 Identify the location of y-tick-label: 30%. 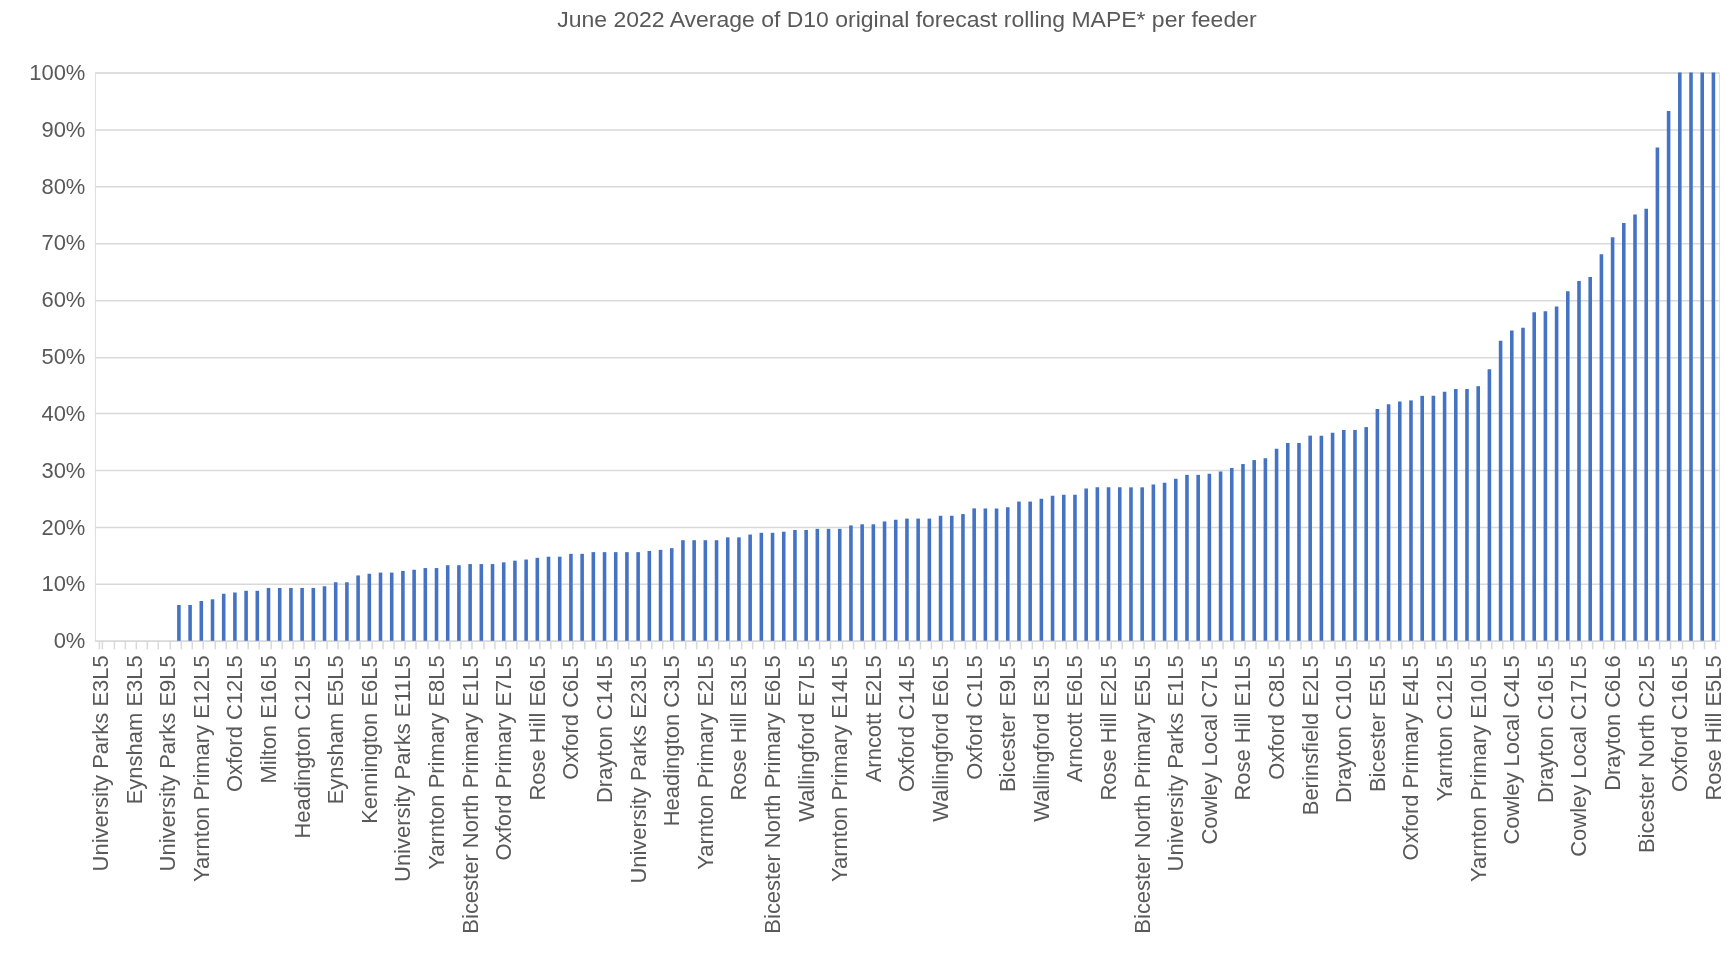
(63, 470).